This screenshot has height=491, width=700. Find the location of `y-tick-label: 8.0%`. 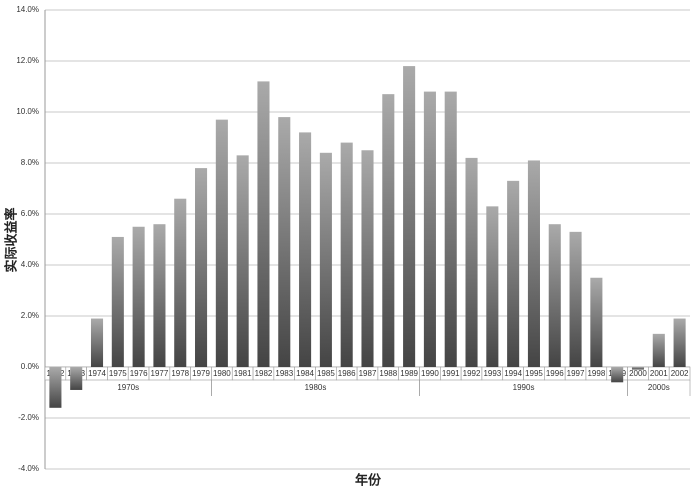

y-tick-label: 8.0% is located at coordinates (30, 162).